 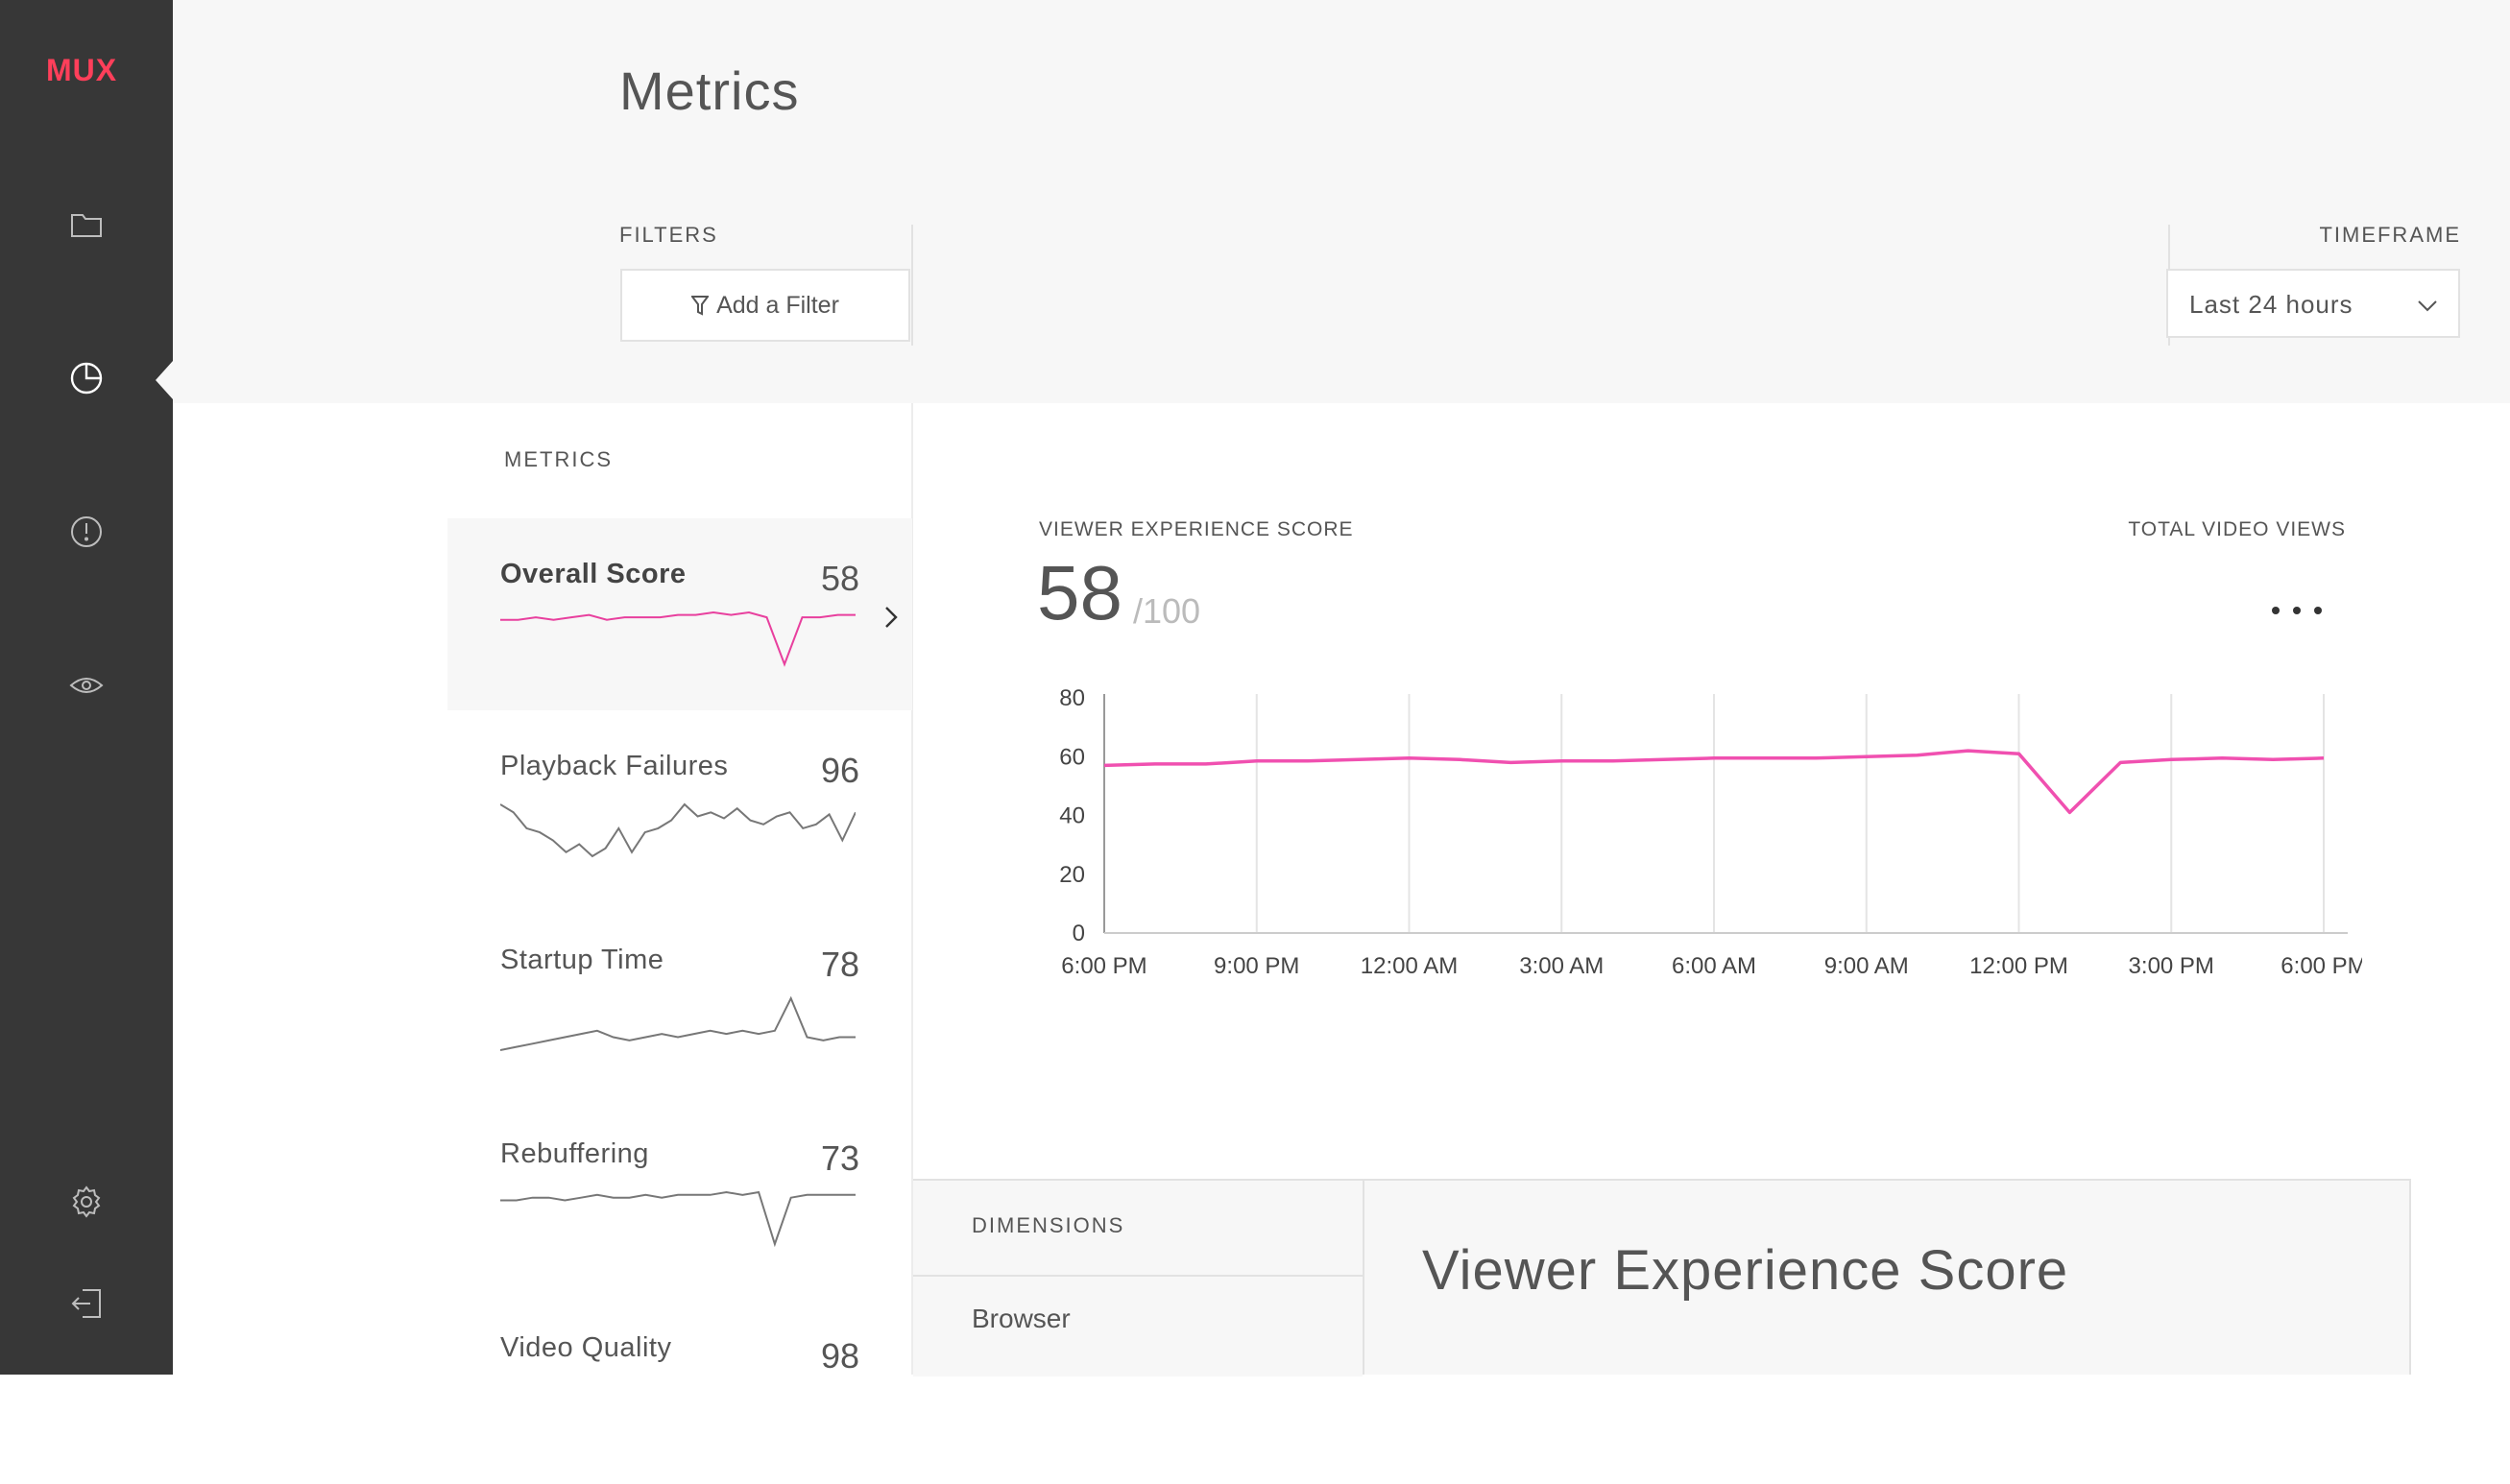 What do you see at coordinates (558, 459) in the screenshot?
I see `metrics-heading: METRICS` at bounding box center [558, 459].